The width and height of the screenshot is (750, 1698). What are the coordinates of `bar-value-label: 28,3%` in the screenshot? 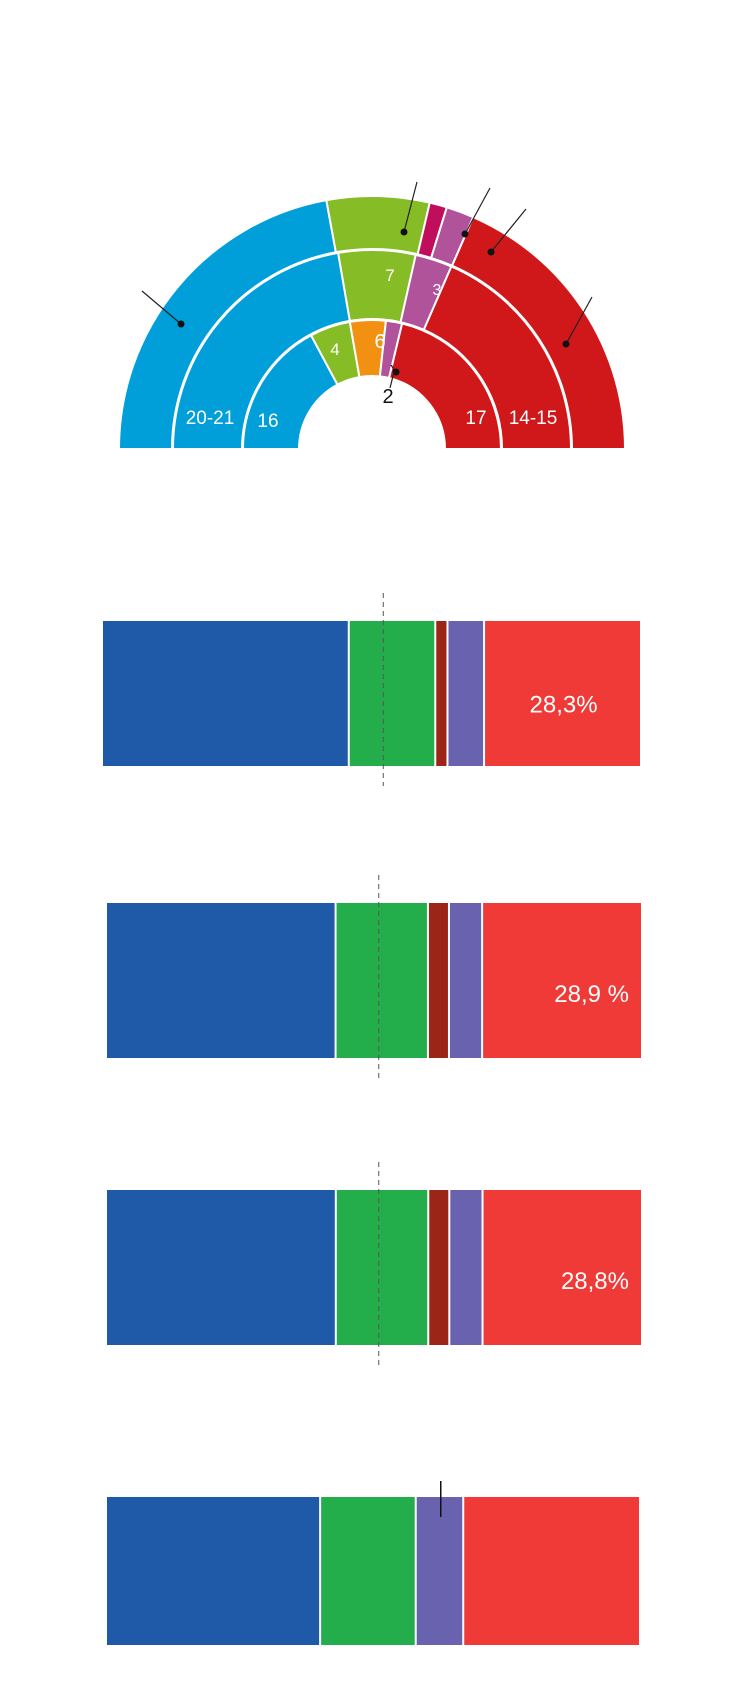 It's located at (564, 704).